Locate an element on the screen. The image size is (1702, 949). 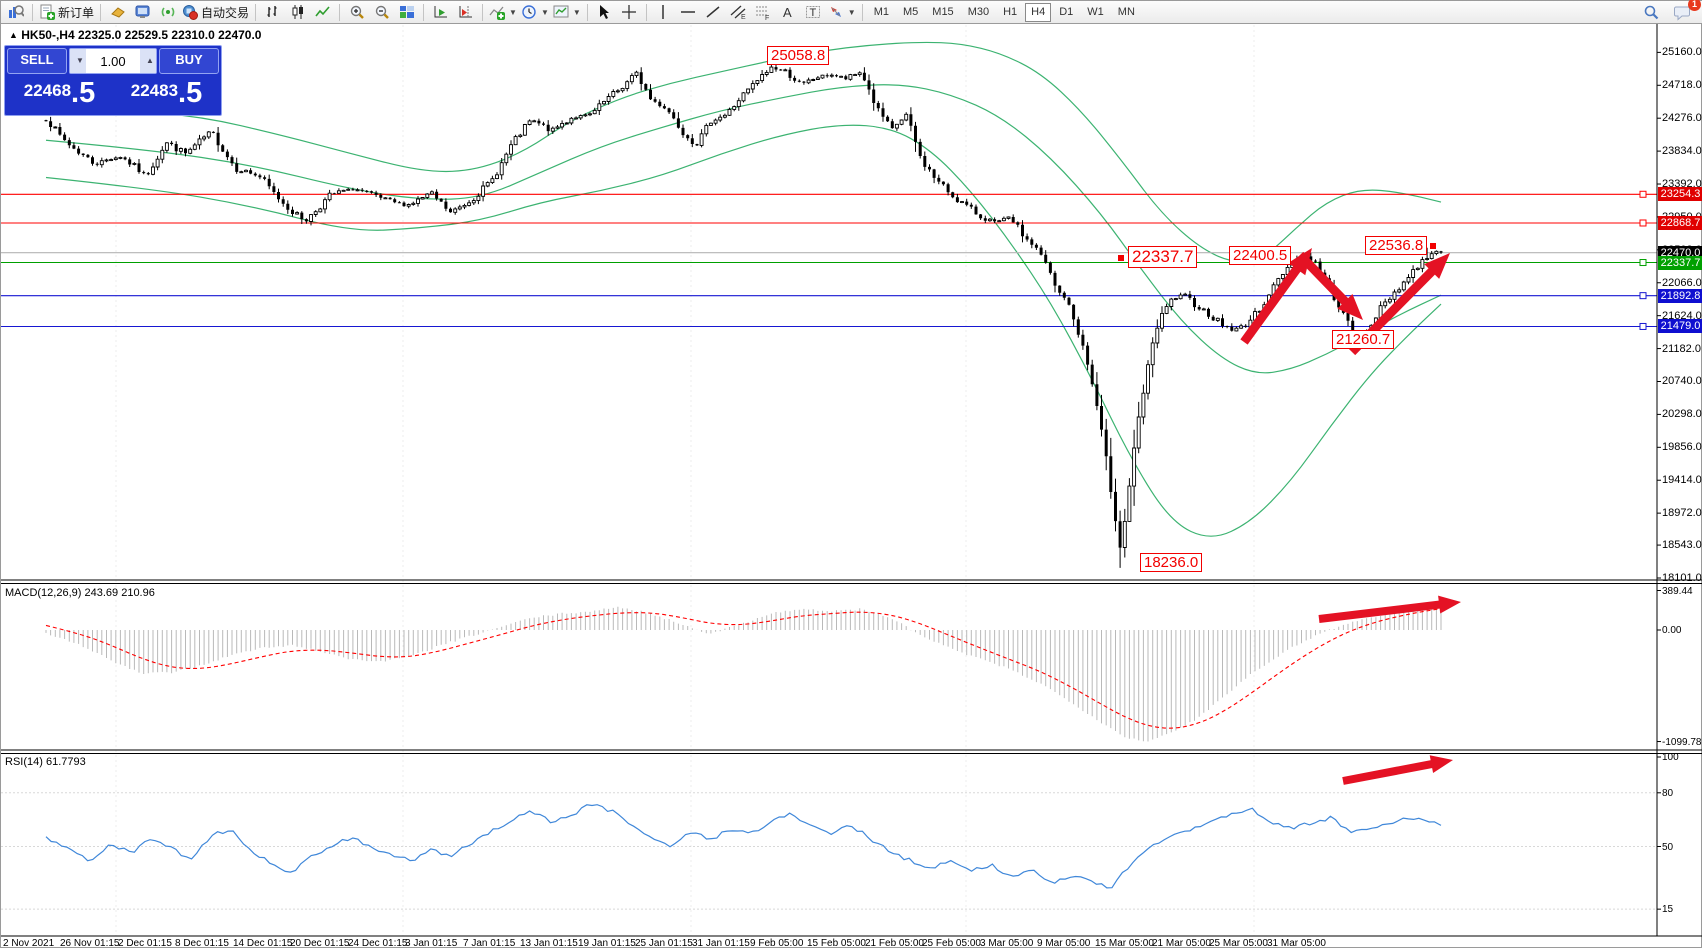
buy-button: BUY is located at coordinates (189, 61).